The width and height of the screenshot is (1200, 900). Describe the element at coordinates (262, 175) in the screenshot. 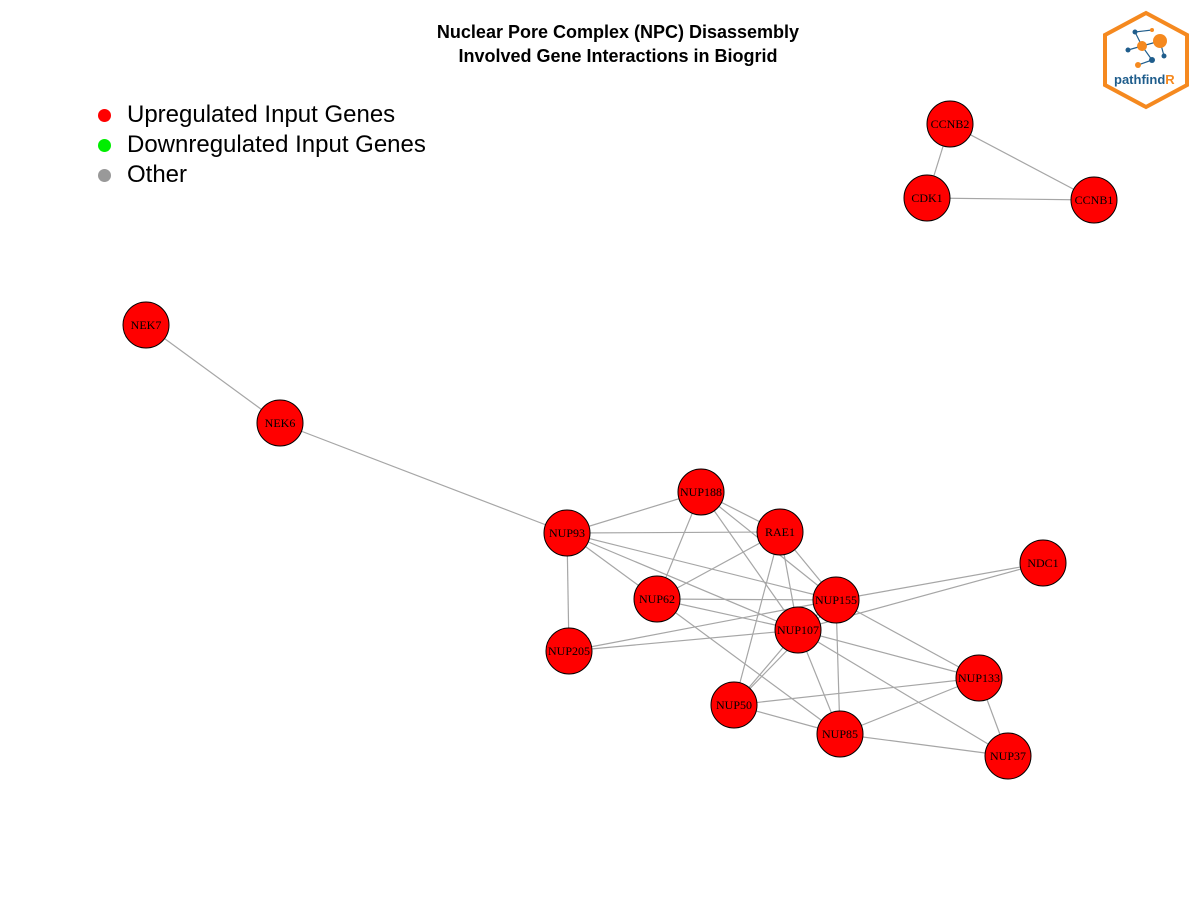

I see `legend-item-other: Other` at that location.